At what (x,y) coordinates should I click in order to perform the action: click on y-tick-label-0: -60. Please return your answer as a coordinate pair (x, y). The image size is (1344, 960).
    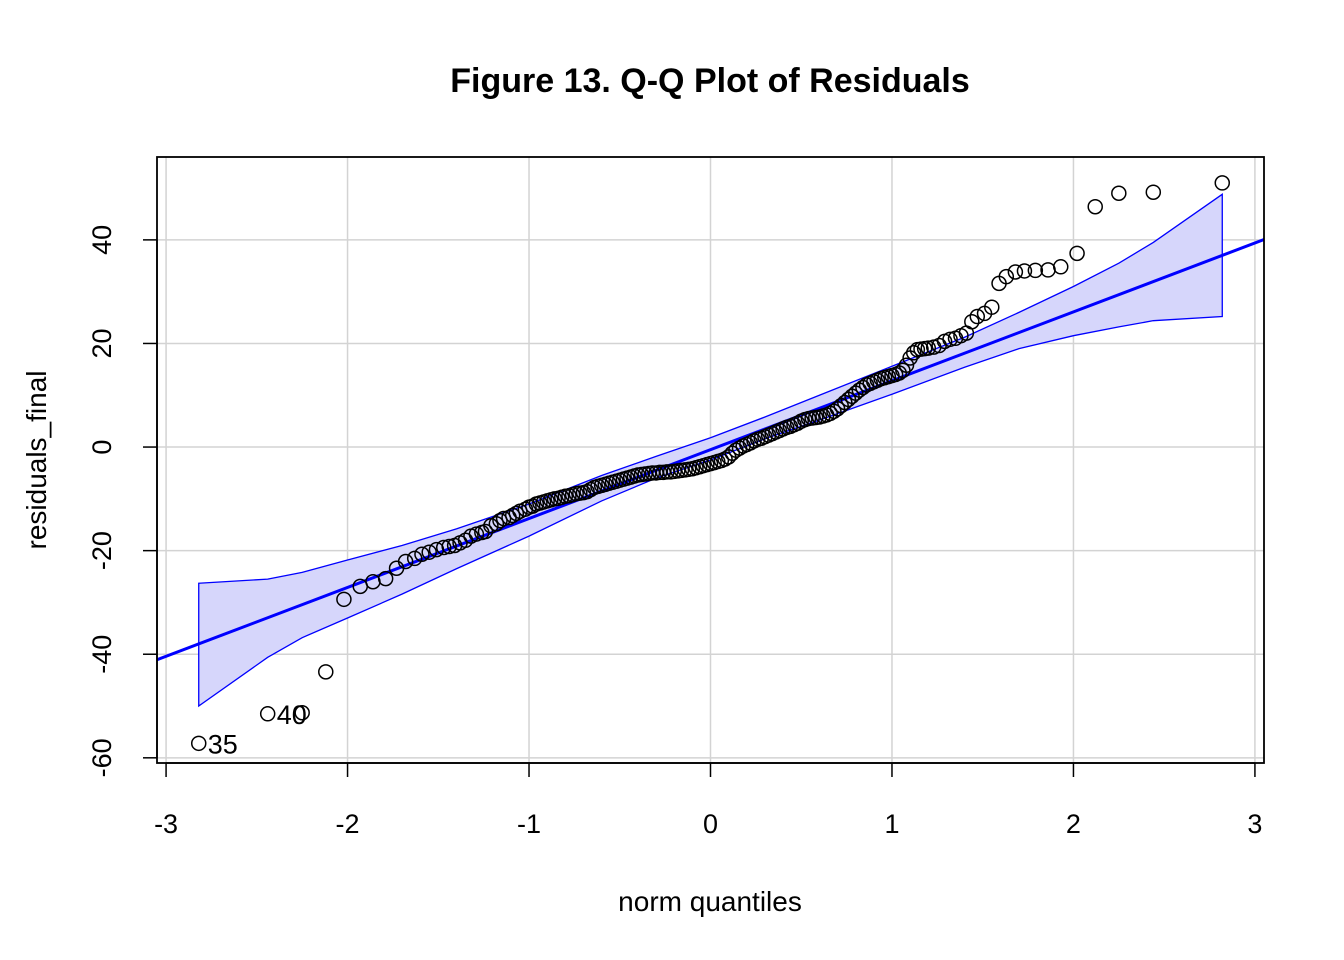
    Looking at the image, I should click on (102, 757).